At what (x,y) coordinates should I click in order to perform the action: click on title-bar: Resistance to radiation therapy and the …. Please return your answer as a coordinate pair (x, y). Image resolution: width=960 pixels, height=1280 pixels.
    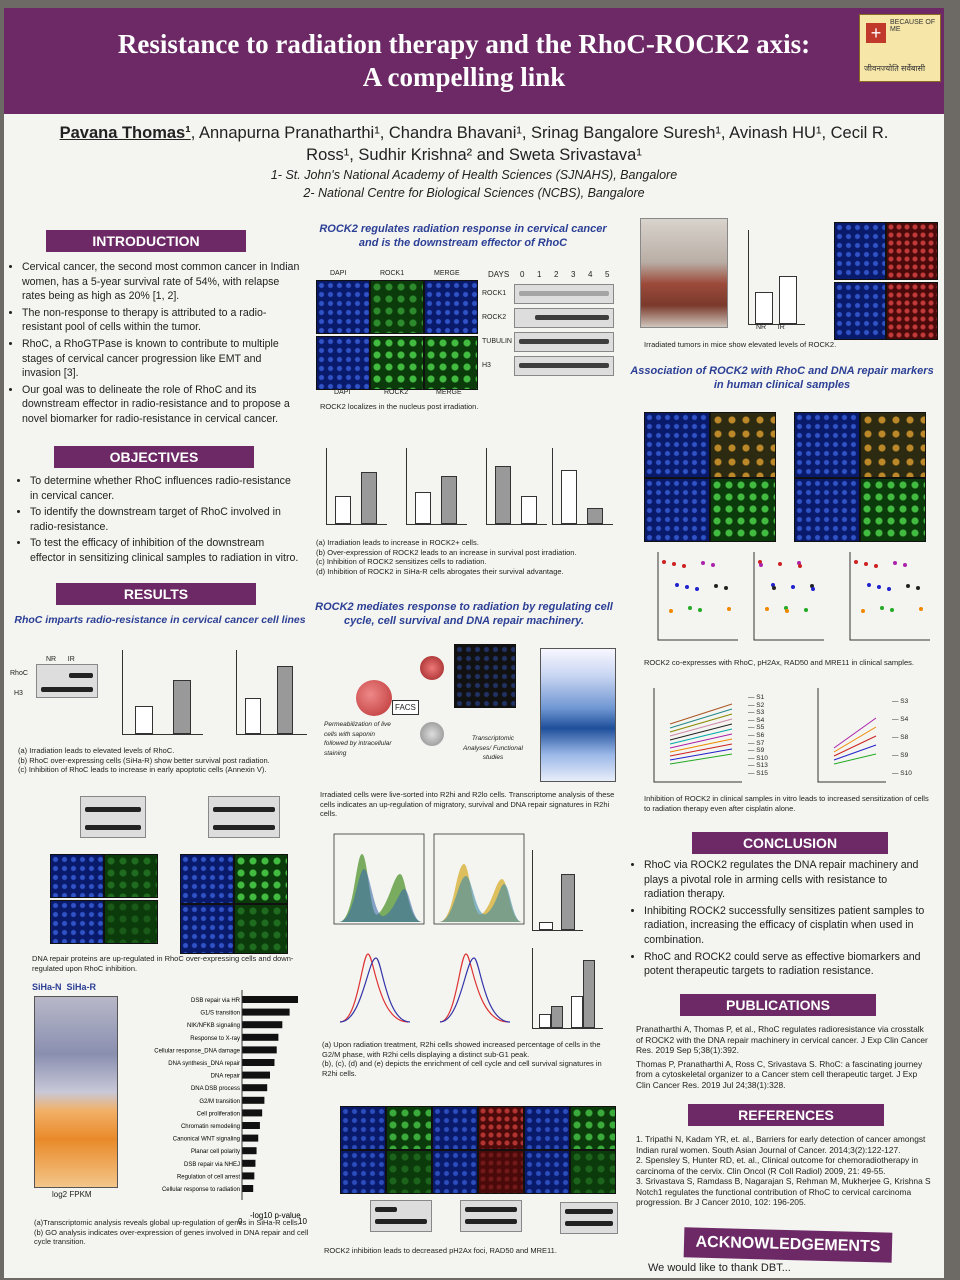
    Looking at the image, I should click on (474, 61).